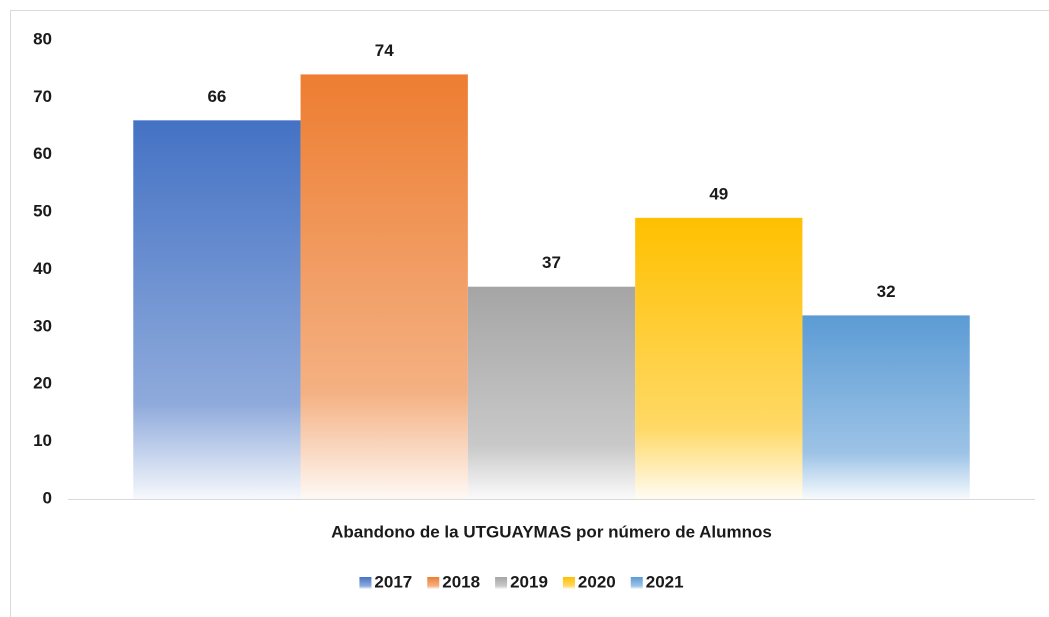  Describe the element at coordinates (529, 581) in the screenshot. I see `legend-label: 2019` at that location.